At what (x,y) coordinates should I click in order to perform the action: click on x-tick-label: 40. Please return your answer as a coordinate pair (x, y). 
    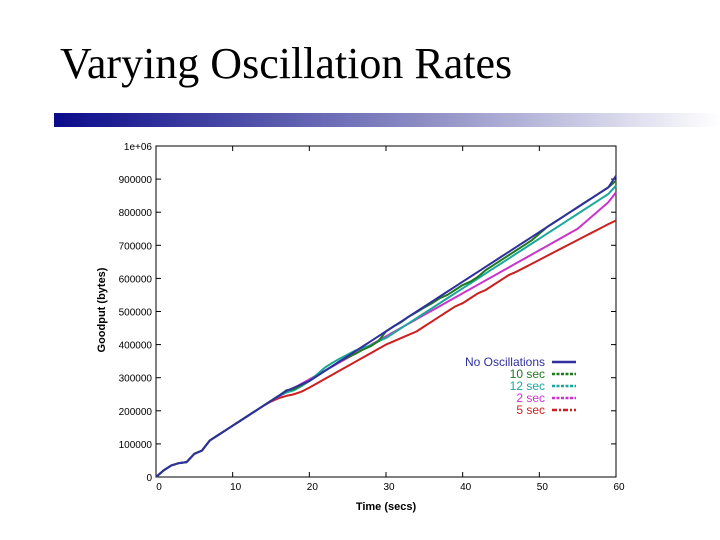
    Looking at the image, I should click on (466, 487).